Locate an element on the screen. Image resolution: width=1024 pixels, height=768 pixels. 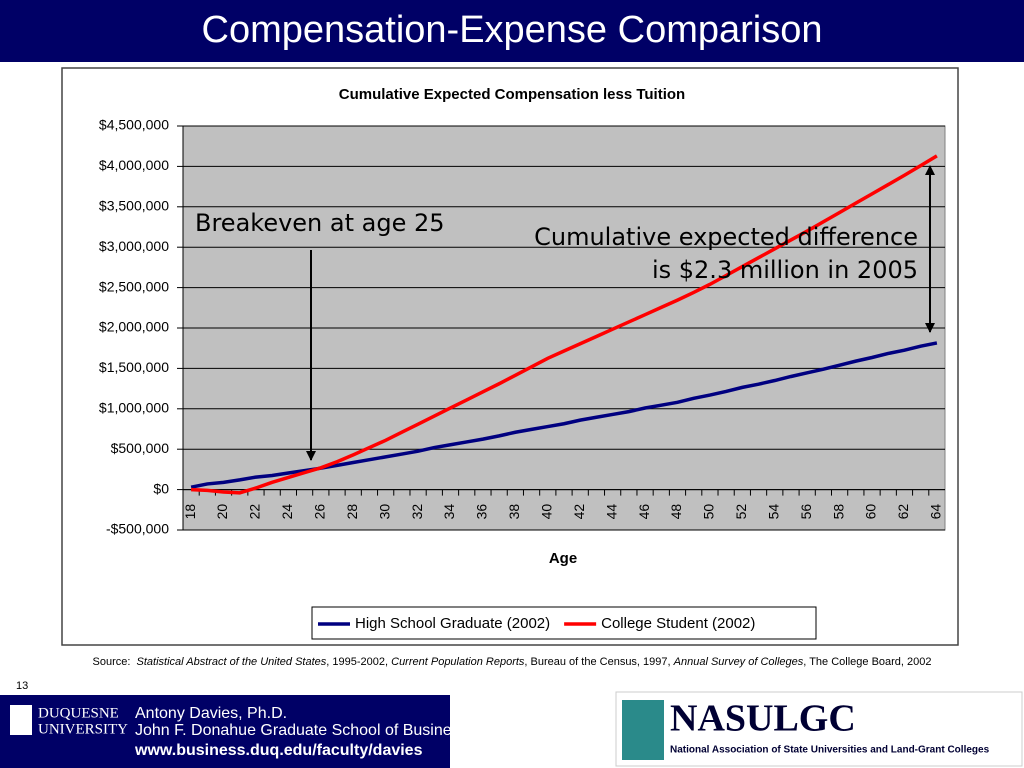
x-tick-label: 20 is located at coordinates (222, 512).